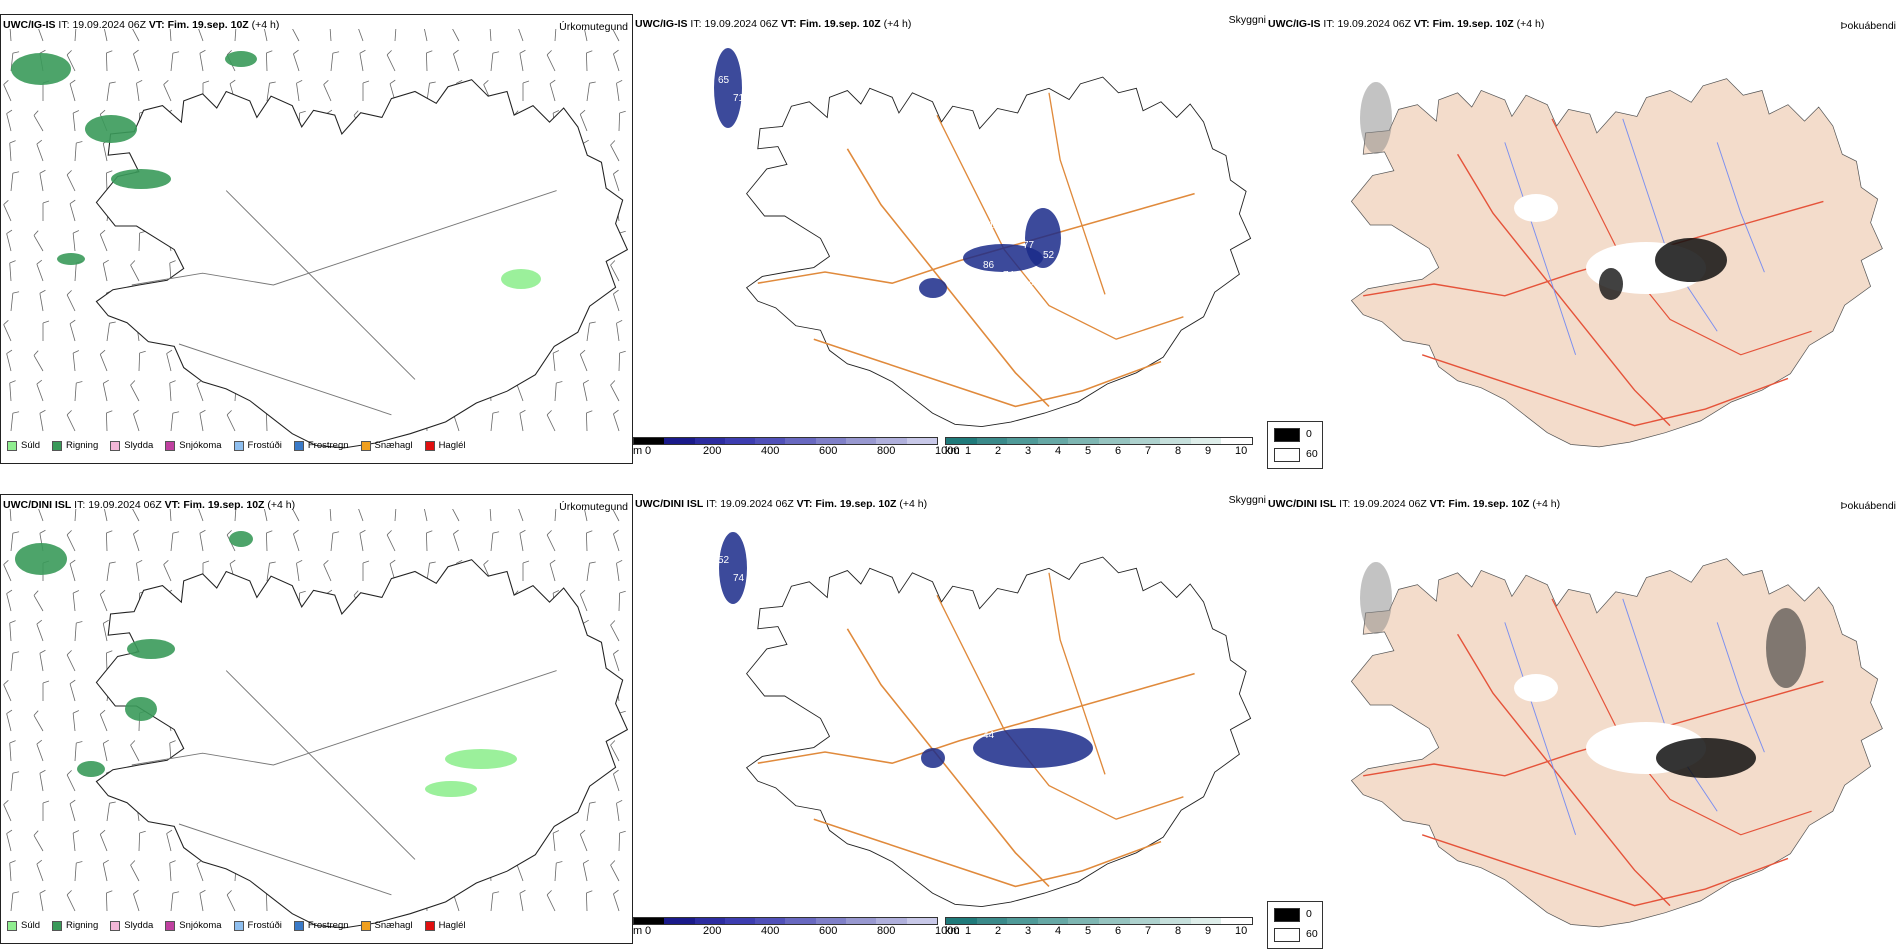 The image size is (1900, 950). What do you see at coordinates (1009, 705) in the screenshot?
I see `visibility-value-label: 43` at bounding box center [1009, 705].